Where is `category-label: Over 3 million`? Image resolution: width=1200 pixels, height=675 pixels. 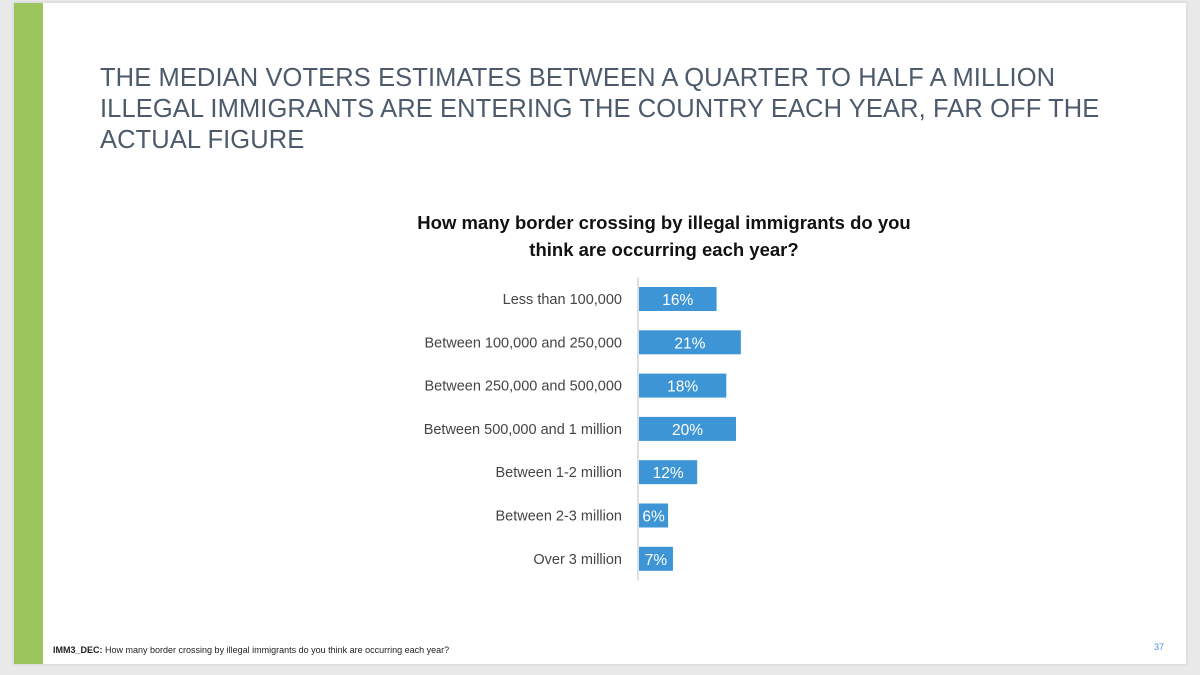 category-label: Over 3 million is located at coordinates (577, 560).